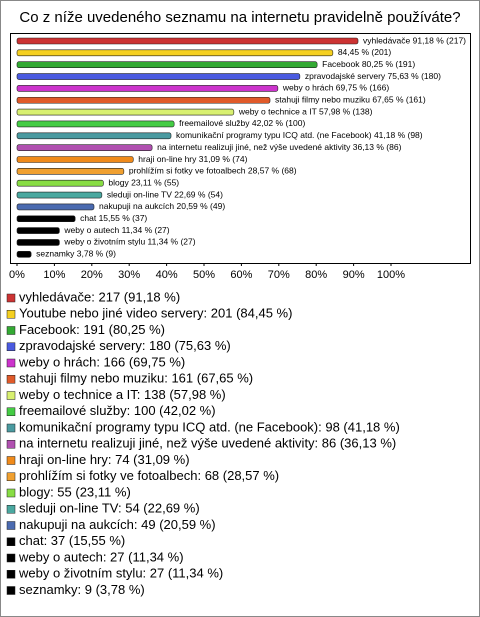  What do you see at coordinates (204, 275) in the screenshot?
I see `x-tick-label: 50%` at bounding box center [204, 275].